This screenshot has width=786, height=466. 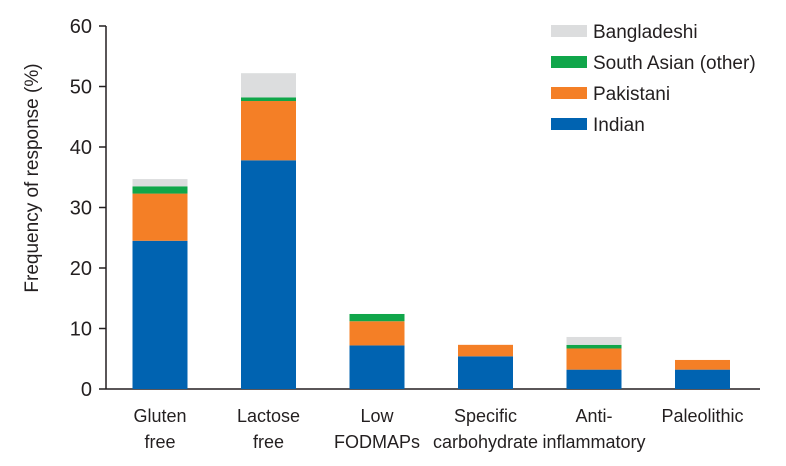 What do you see at coordinates (674, 63) in the screenshot?
I see `legend-label: South Asian (other)` at bounding box center [674, 63].